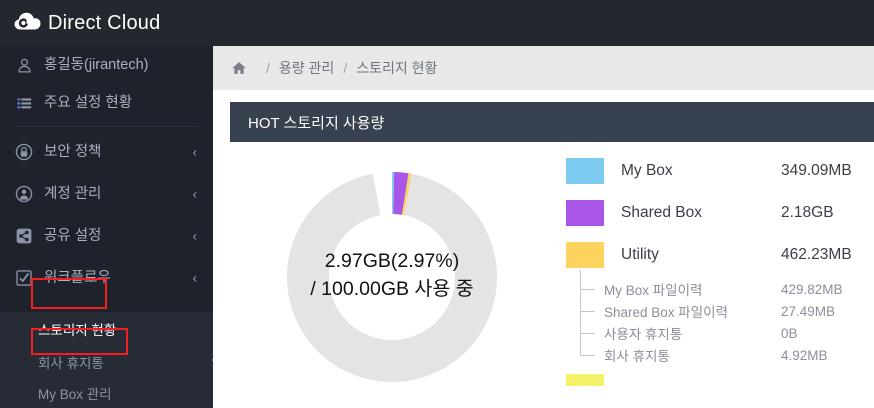 The width and height of the screenshot is (874, 408). What do you see at coordinates (27, 23) in the screenshot?
I see `cloud-note-logo-icon` at bounding box center [27, 23].